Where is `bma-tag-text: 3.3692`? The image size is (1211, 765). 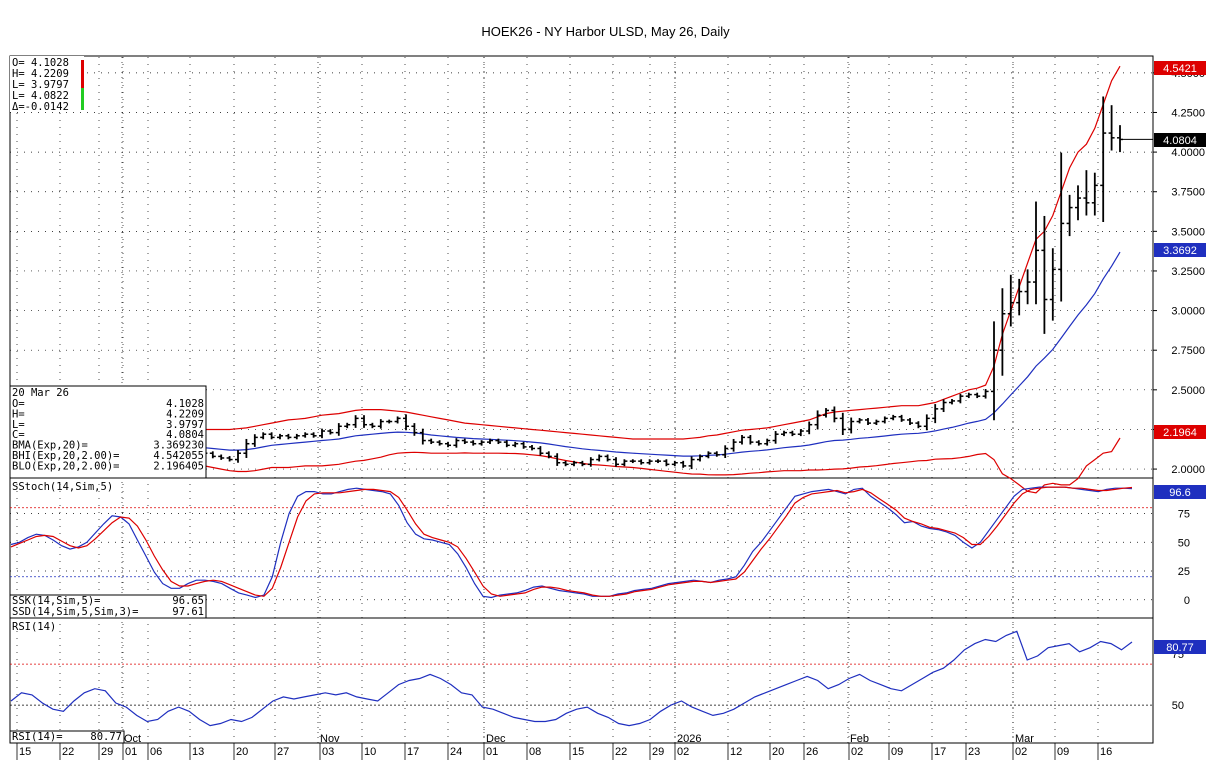
bma-tag-text: 3.3692 is located at coordinates (1180, 251).